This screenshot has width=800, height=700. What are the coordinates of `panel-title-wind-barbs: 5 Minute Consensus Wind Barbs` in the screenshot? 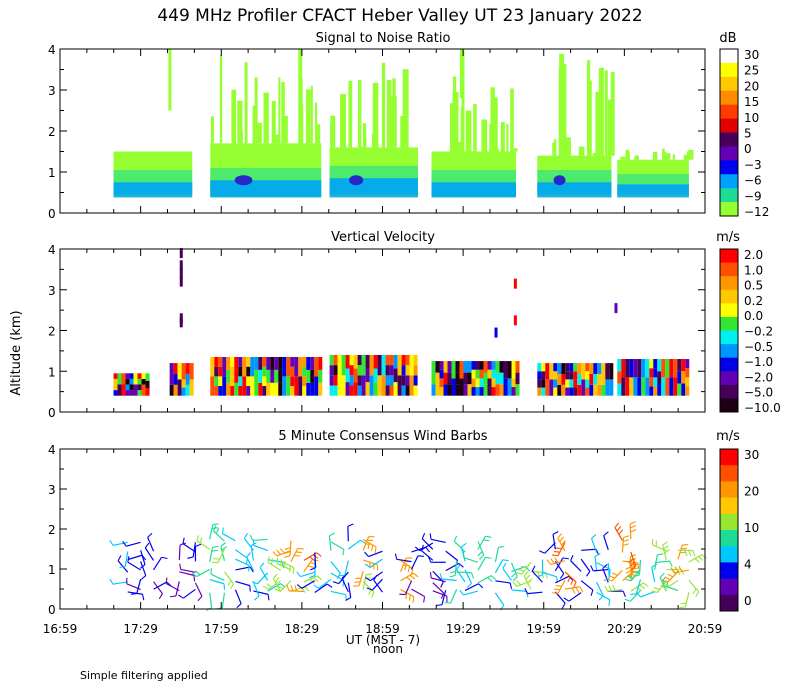 It's located at (382, 436).